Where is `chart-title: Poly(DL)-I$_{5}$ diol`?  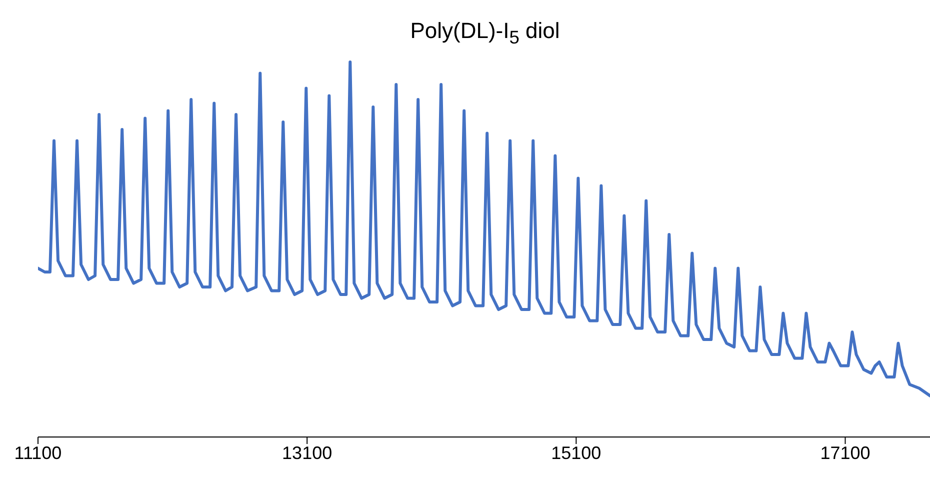 chart-title: Poly(DL)-I$_{5}$ diol is located at coordinates (485, 33).